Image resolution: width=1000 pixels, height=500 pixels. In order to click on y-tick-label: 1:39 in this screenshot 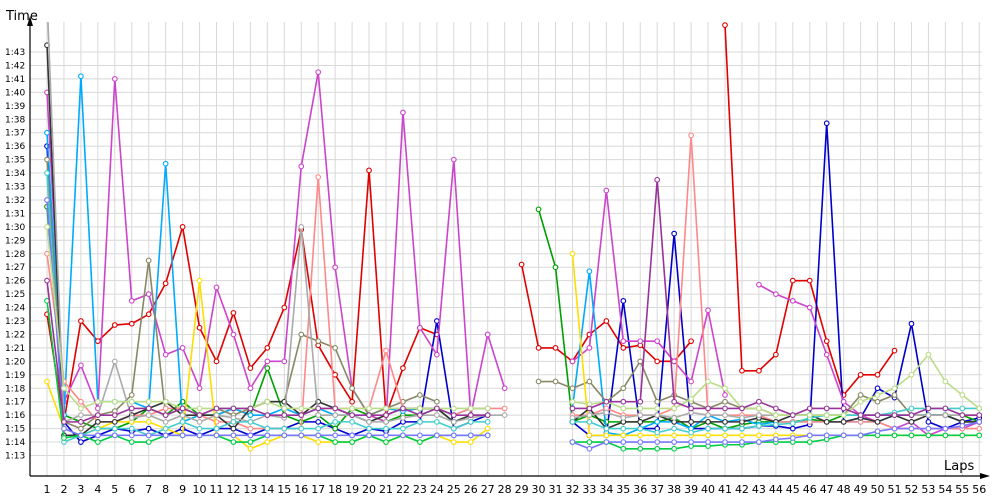, I will do `click(15, 107)`.